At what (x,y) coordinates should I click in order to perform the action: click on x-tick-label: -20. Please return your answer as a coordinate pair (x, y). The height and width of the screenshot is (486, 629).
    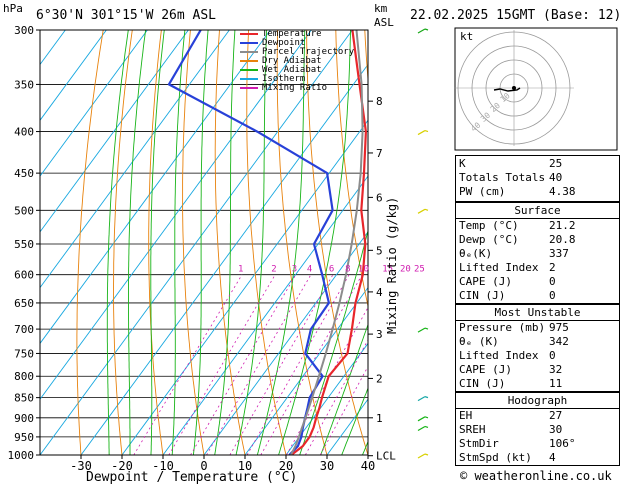
    Looking at the image, I should click on (122, 466).